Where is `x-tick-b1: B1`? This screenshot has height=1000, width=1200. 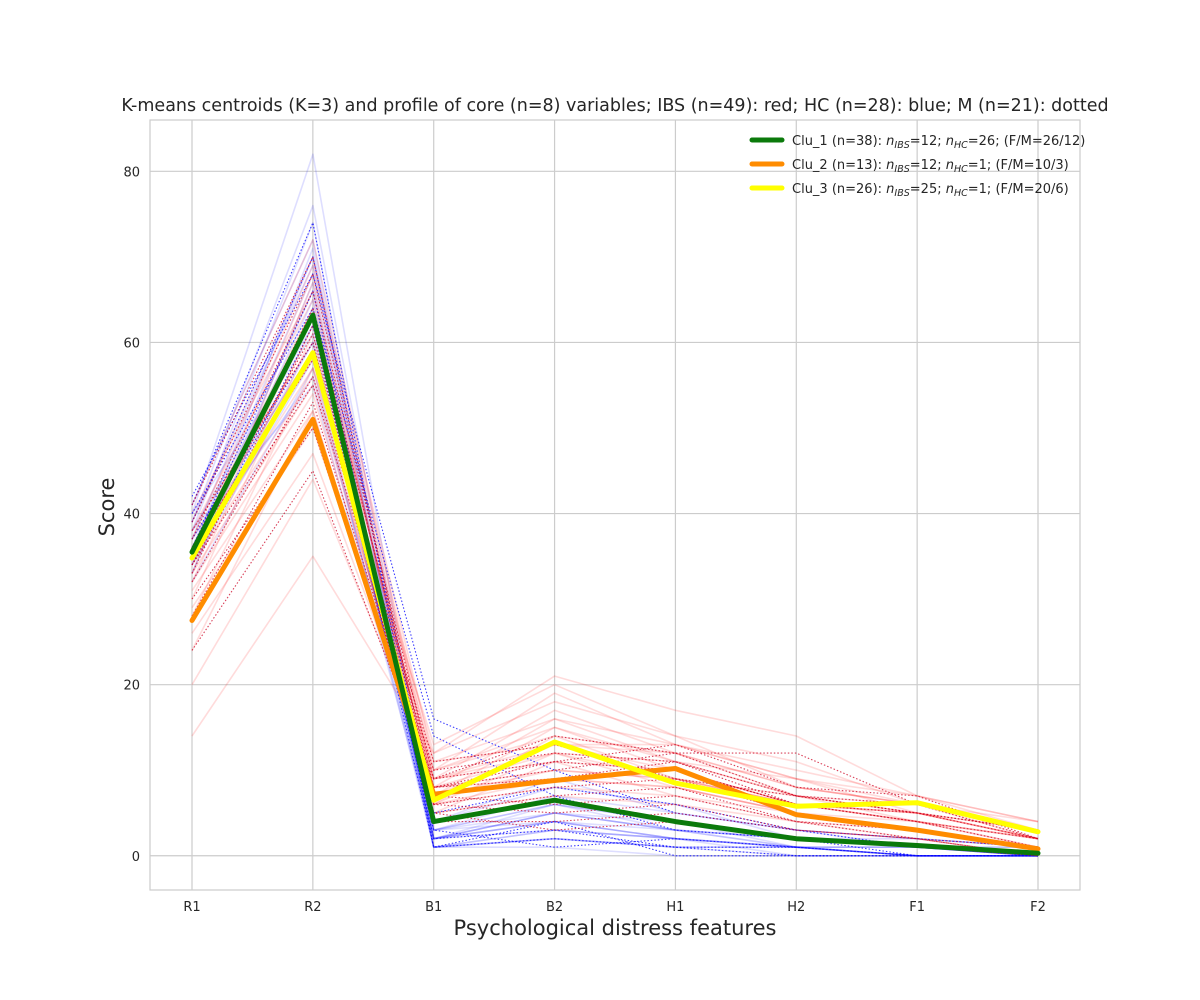 x-tick-b1: B1 is located at coordinates (433, 907).